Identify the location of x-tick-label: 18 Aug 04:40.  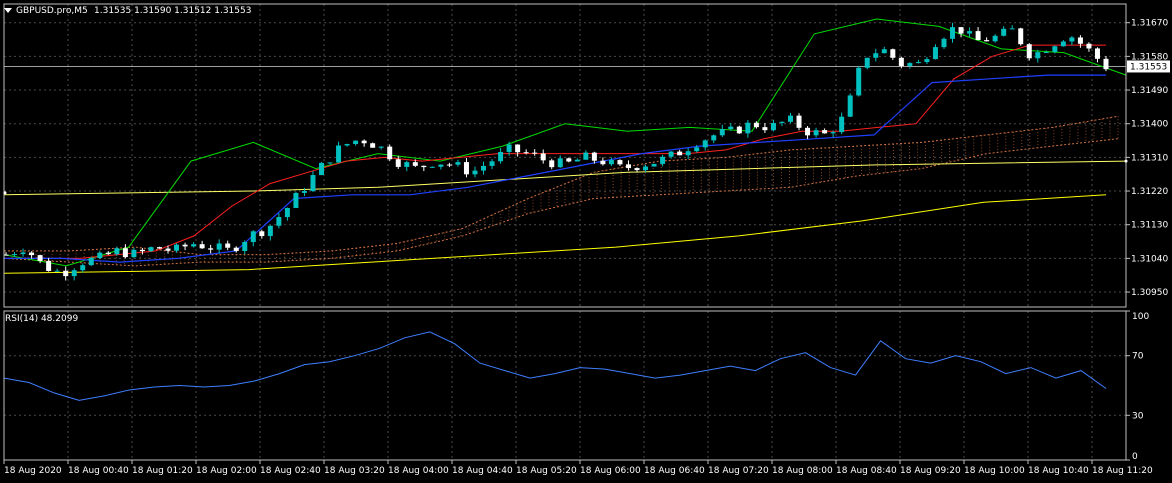
(482, 471).